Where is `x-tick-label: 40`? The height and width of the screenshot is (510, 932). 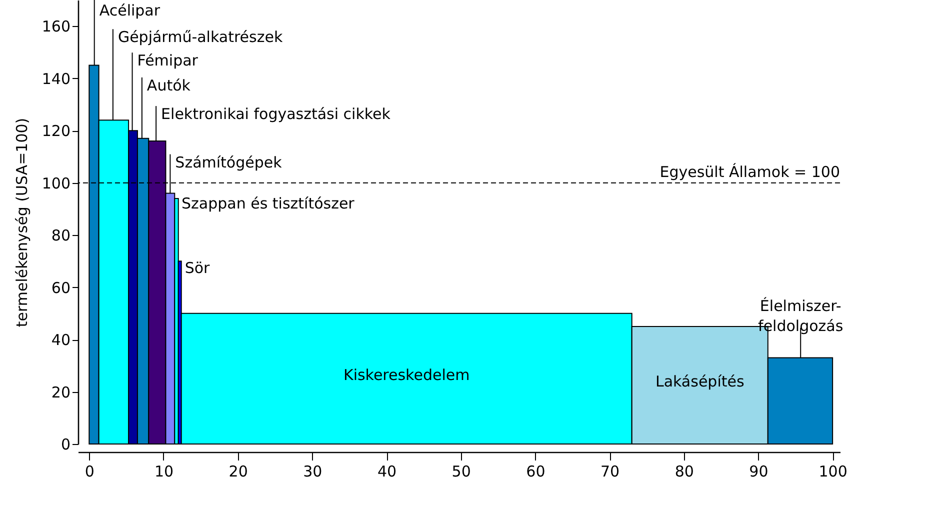
x-tick-label: 40 is located at coordinates (387, 471).